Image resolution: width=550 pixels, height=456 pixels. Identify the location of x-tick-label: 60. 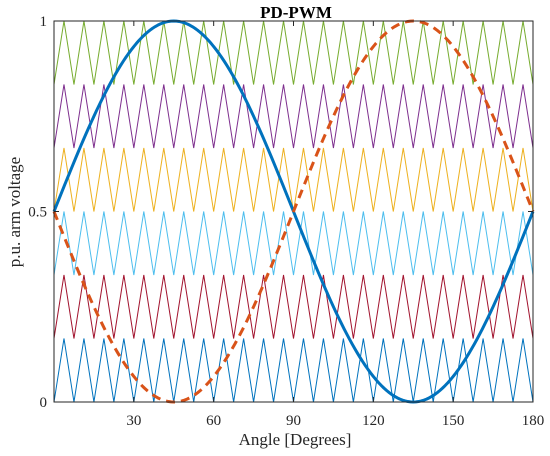
(213, 421).